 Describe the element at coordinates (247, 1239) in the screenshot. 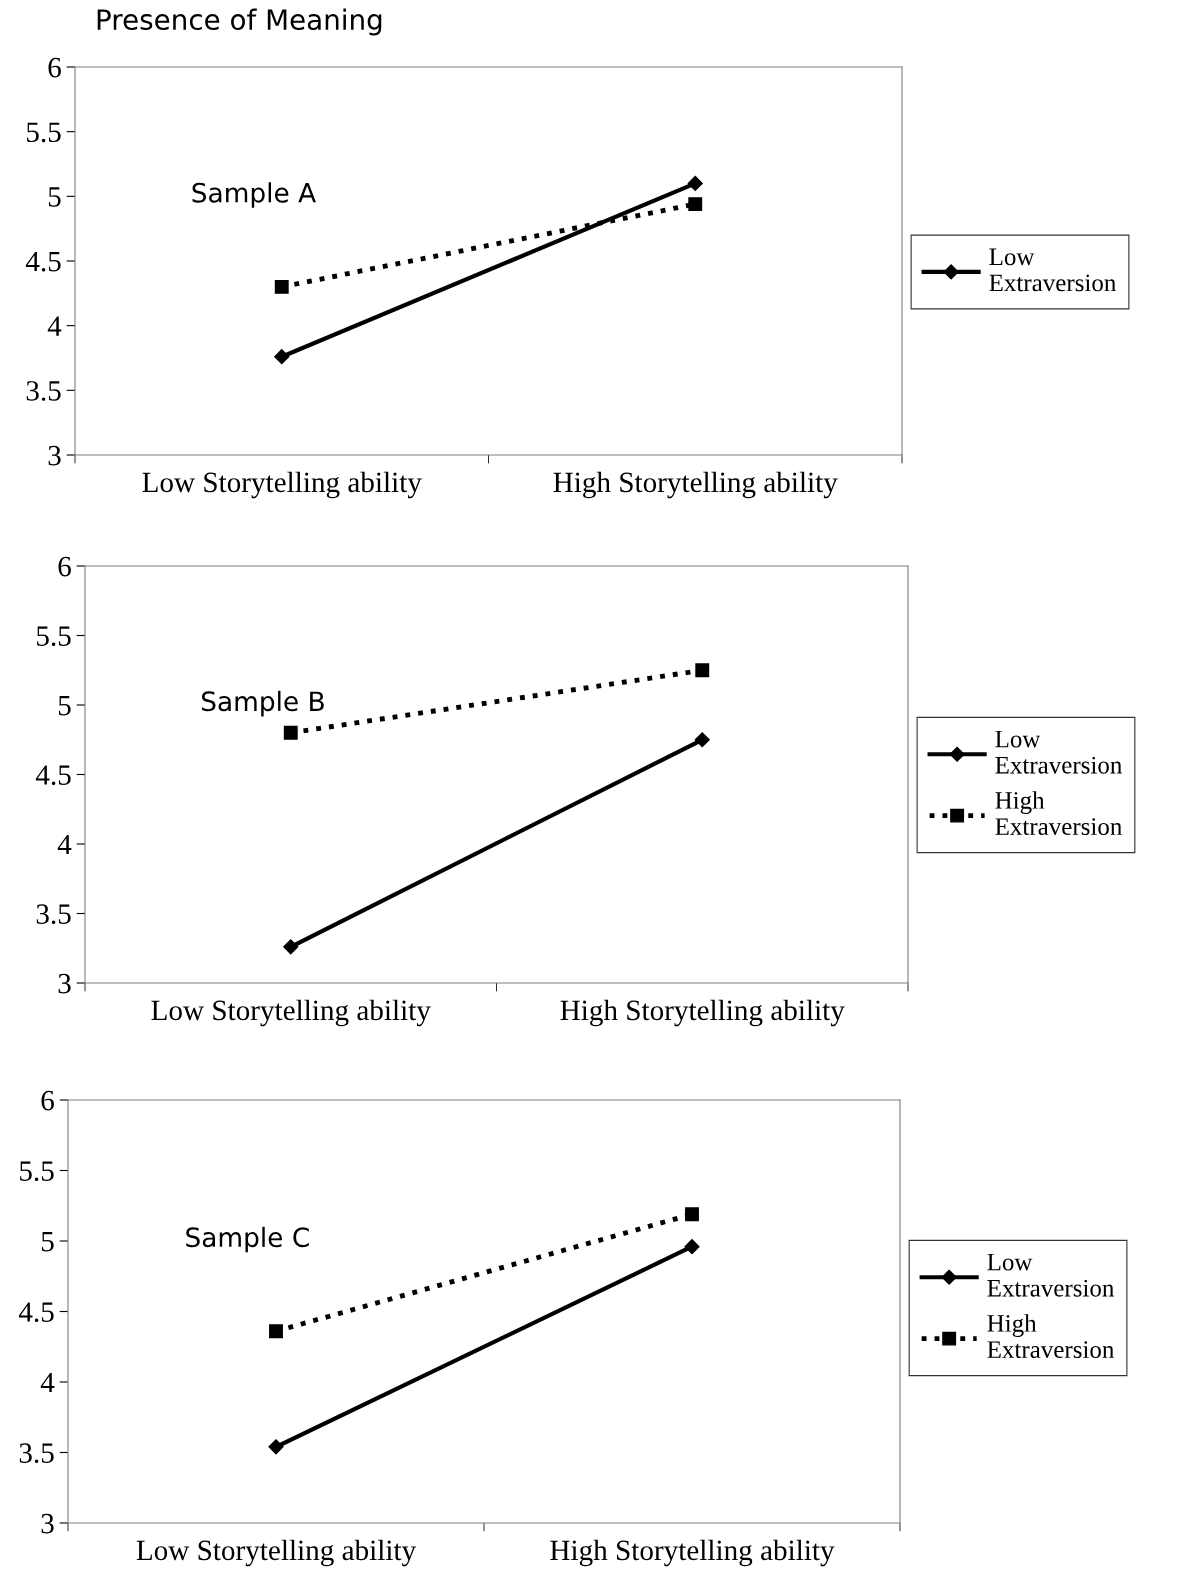

I see `annotation: Sample C` at that location.